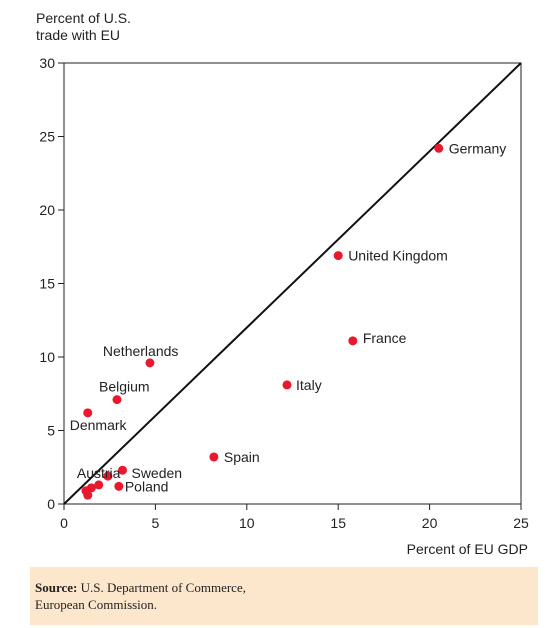  Describe the element at coordinates (338, 523) in the screenshot. I see `x-tick-label: 15` at that location.